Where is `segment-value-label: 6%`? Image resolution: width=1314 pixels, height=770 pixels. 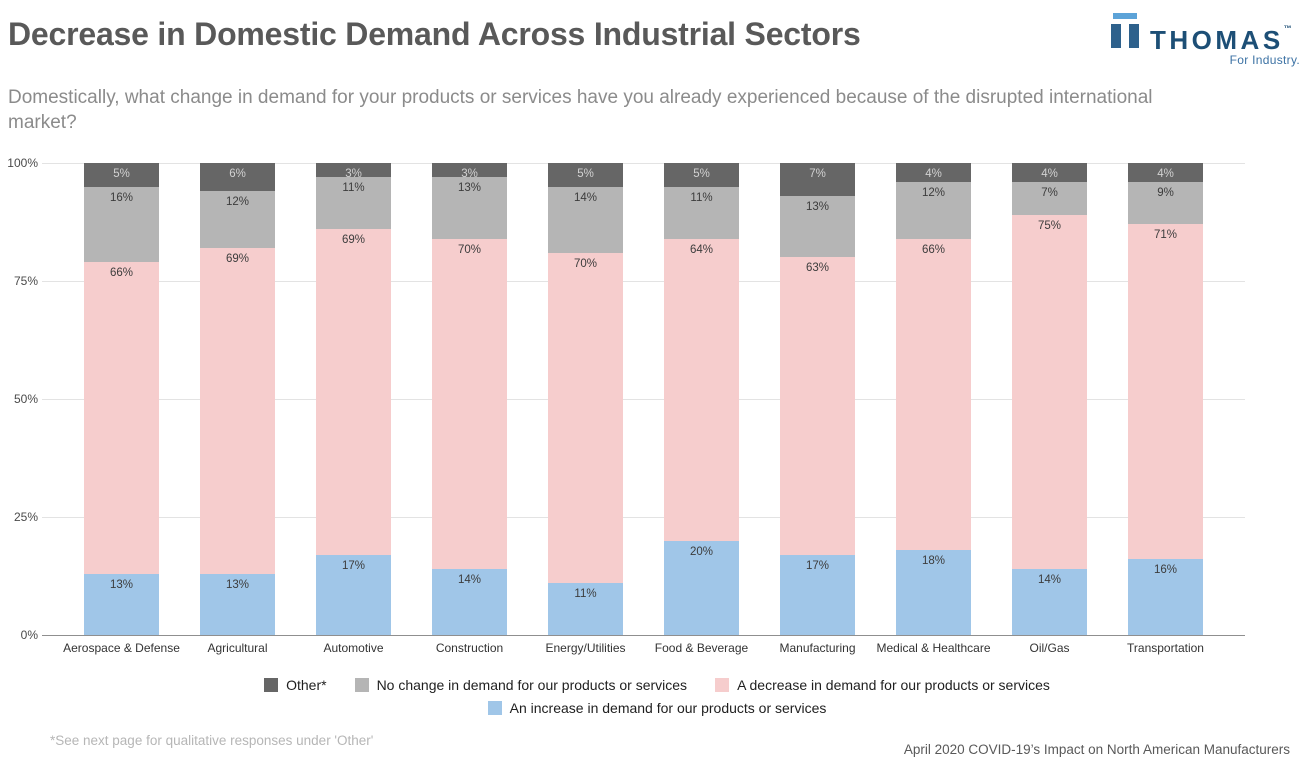
segment-value-label: 6% is located at coordinates (237, 174).